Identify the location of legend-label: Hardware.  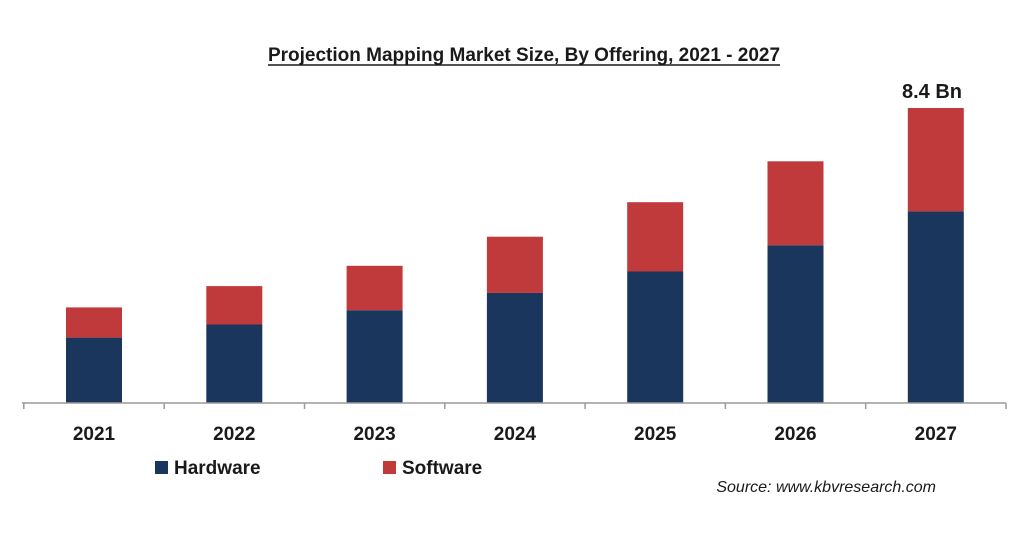
(217, 468).